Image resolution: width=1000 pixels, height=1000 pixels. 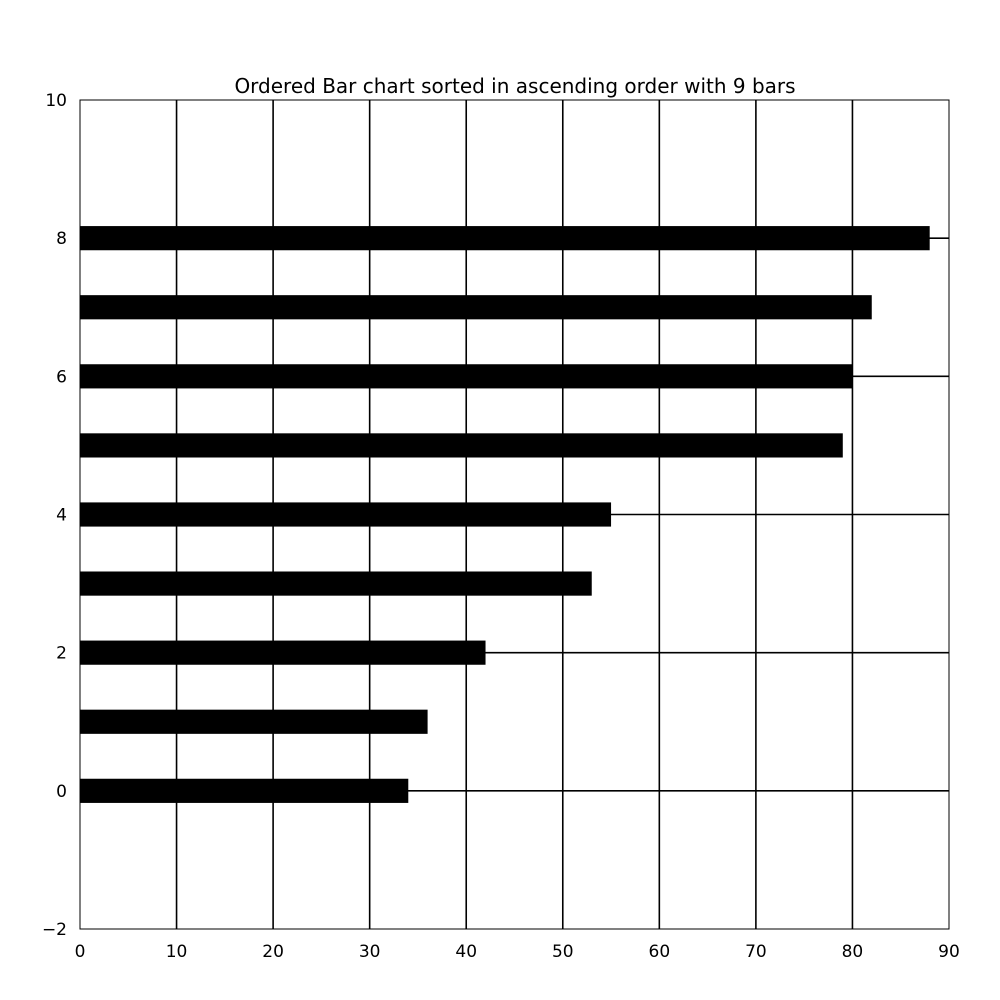 What do you see at coordinates (80, 952) in the screenshot?
I see `x-tick-label: 0` at bounding box center [80, 952].